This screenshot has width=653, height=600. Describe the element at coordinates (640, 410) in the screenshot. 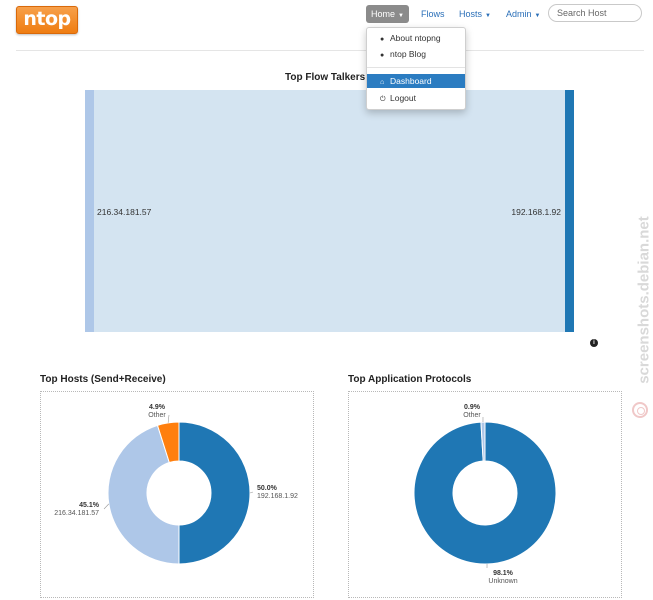

I see `debian-swirl-icon` at that location.